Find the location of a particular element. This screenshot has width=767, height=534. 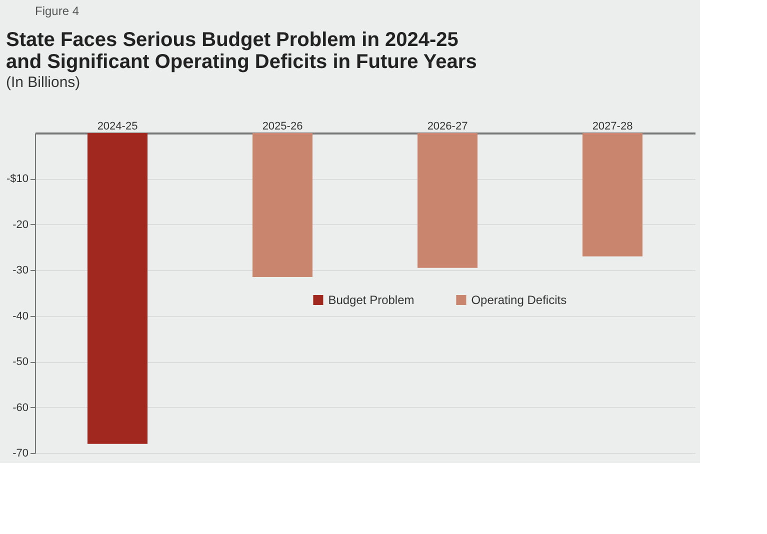

x-tick-label: 2024-25 is located at coordinates (117, 126).